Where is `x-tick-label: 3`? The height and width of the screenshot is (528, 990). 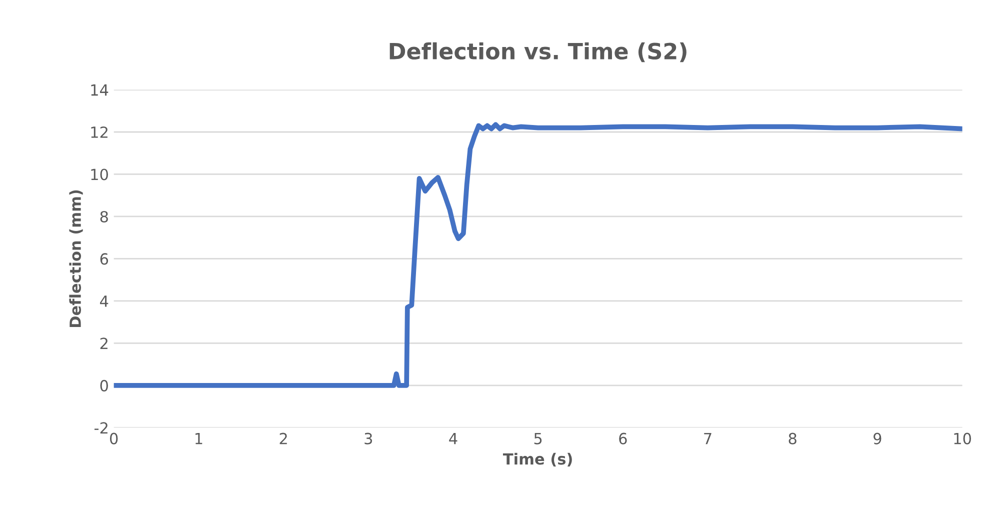
x-tick-label: 3 is located at coordinates (368, 438).